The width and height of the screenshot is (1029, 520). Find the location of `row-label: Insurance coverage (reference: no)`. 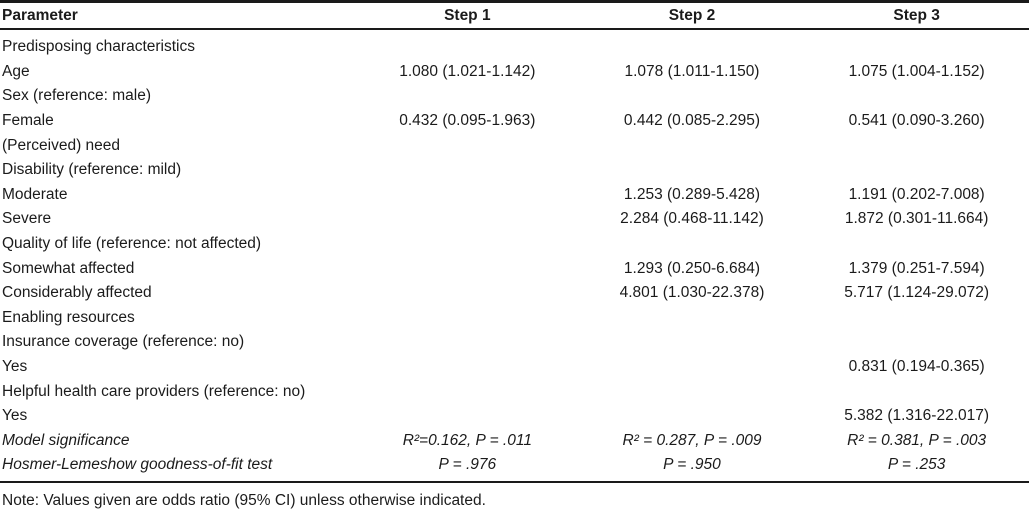

row-label: Insurance coverage (reference: no) is located at coordinates (123, 342).